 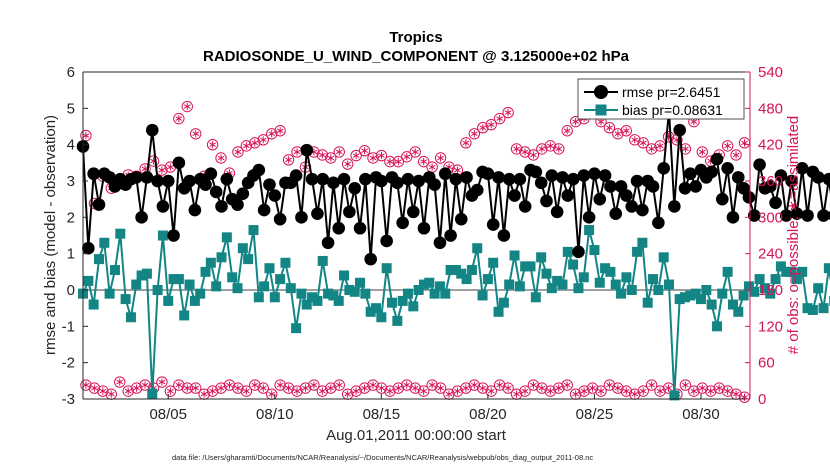 I want to click on y-tick-label-right: 300, so click(x=770, y=217).